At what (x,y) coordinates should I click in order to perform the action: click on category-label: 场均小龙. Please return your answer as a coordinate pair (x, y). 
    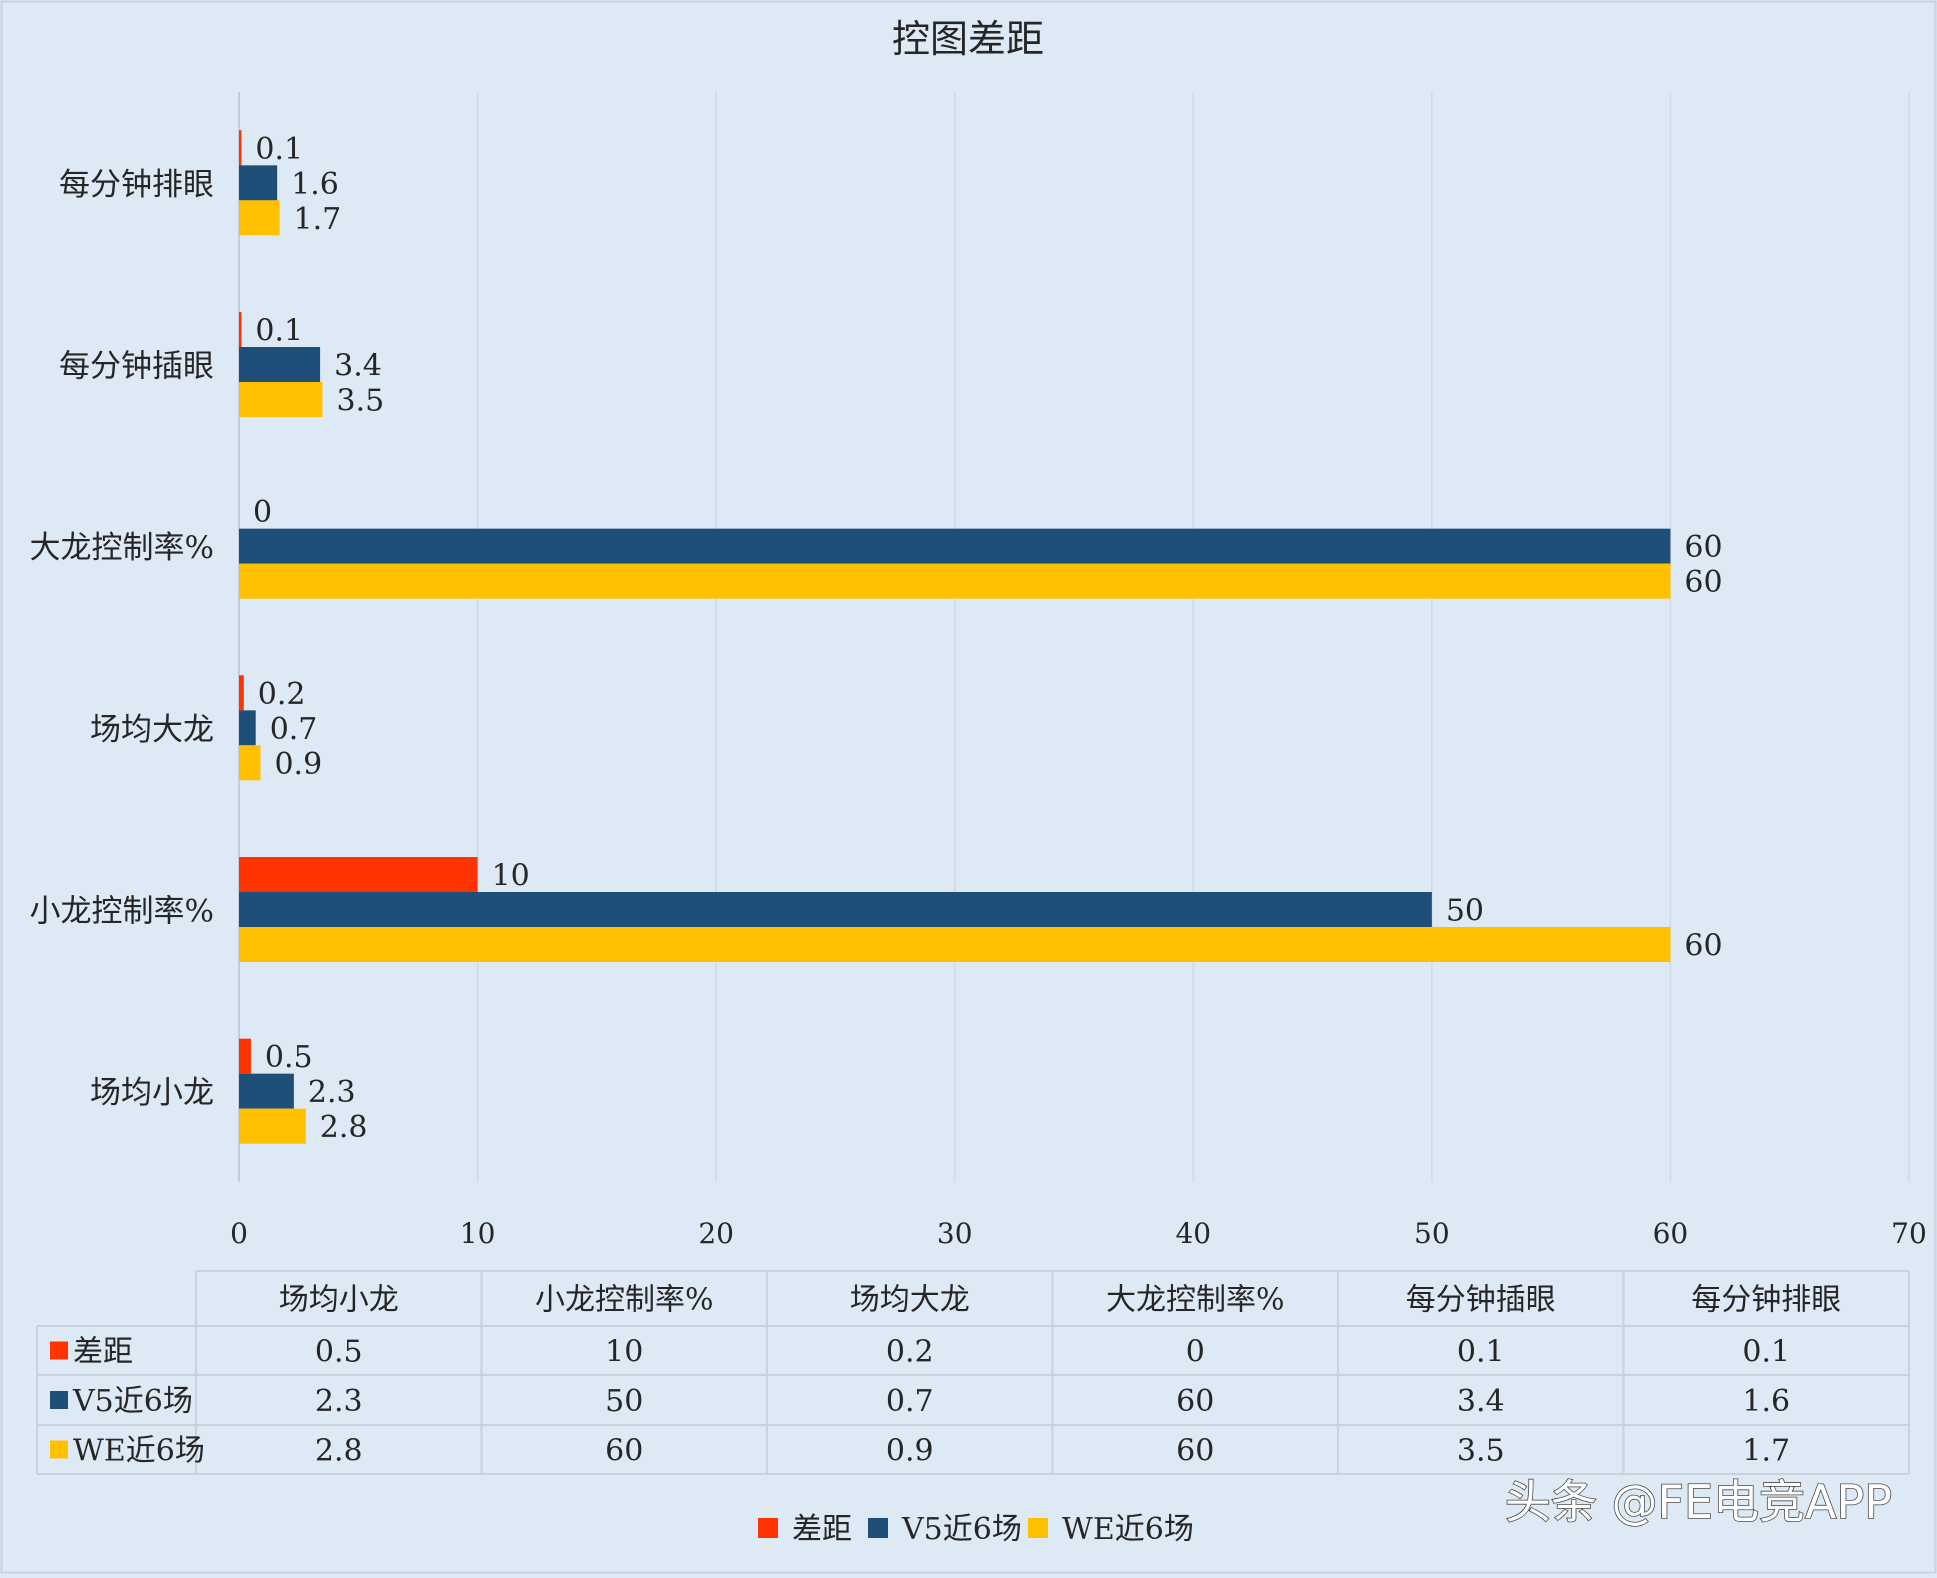
    Looking at the image, I should click on (152, 1093).